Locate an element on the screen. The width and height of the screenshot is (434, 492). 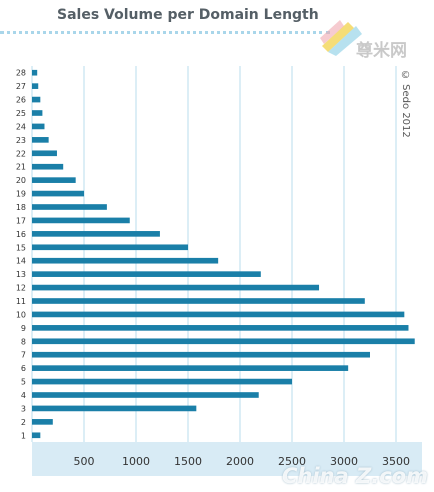
y-tick-label: 26 is located at coordinates (21, 100).